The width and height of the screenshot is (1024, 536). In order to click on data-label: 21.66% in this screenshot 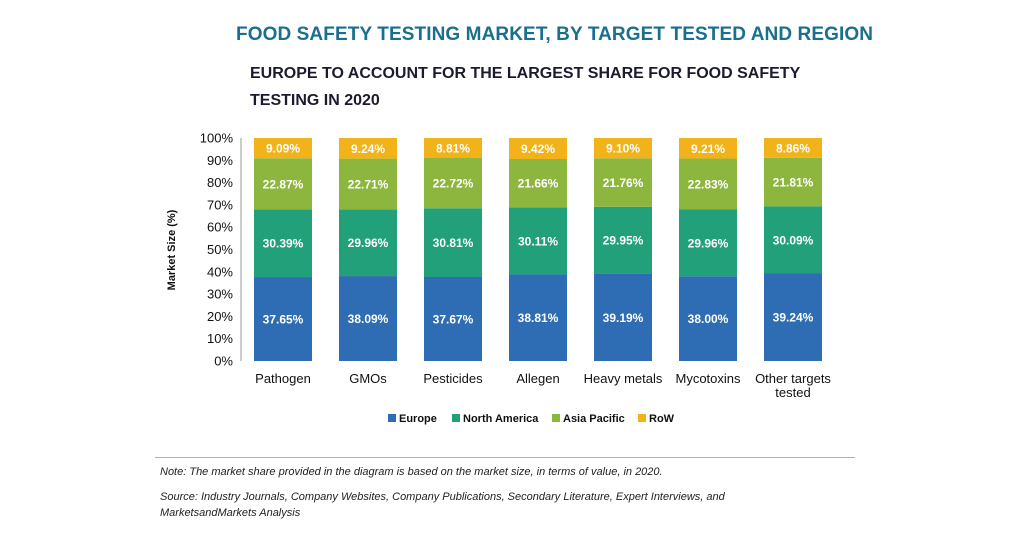, I will do `click(538, 184)`.